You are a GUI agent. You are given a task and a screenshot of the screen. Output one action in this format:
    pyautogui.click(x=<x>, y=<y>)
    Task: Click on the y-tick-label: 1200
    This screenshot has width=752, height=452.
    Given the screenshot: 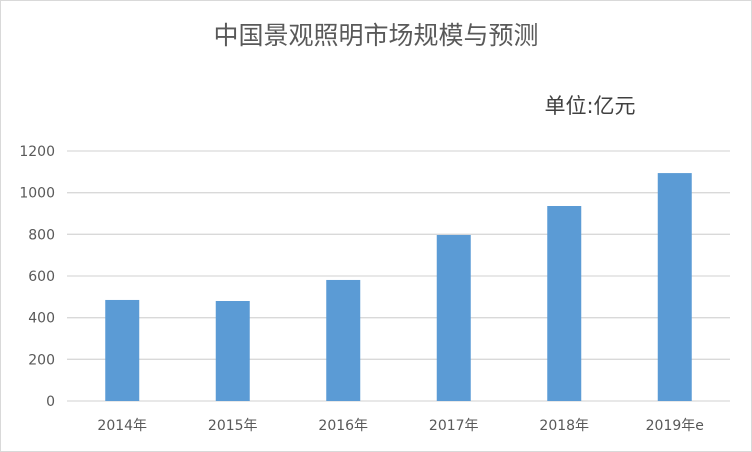 What is the action you would take?
    pyautogui.click(x=37, y=152)
    